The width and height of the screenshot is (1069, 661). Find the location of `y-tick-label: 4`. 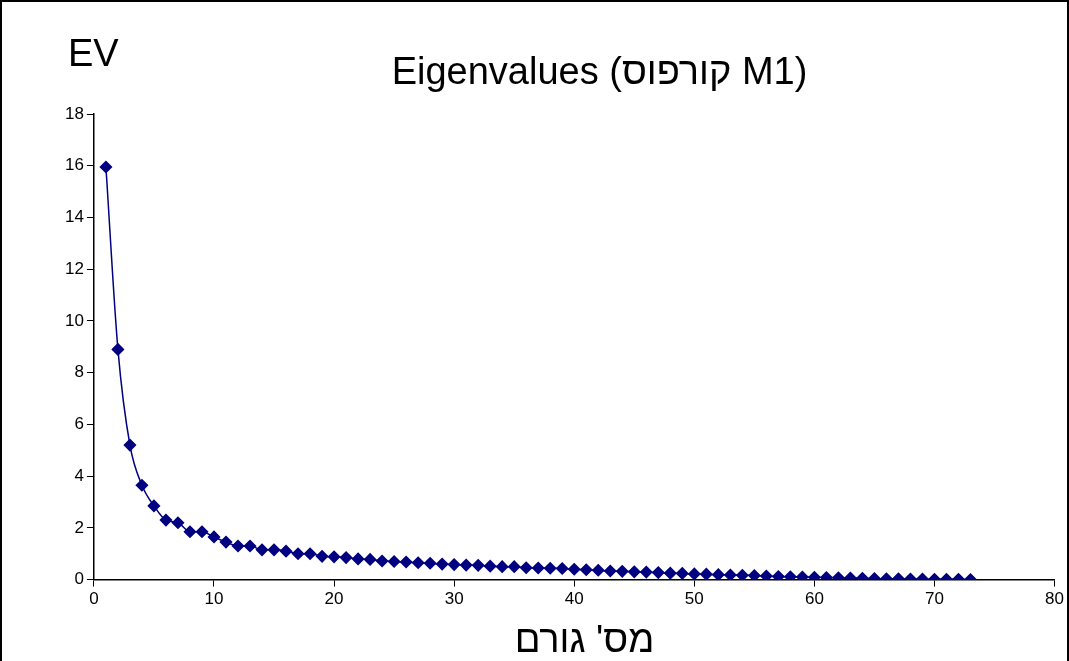

y-tick-label: 4 is located at coordinates (79, 475).